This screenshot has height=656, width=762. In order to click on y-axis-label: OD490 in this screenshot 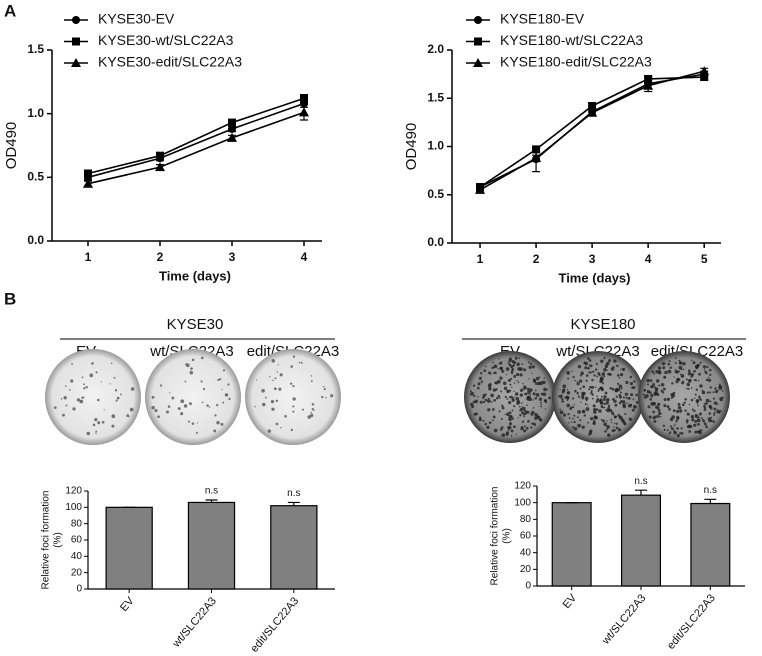, I will do `click(411, 147)`.